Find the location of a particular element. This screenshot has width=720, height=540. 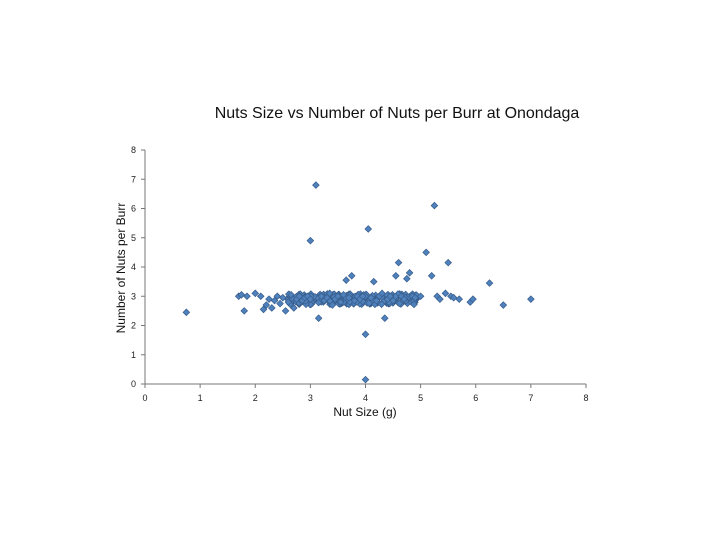

y-tick-label: 8 is located at coordinates (133, 150).